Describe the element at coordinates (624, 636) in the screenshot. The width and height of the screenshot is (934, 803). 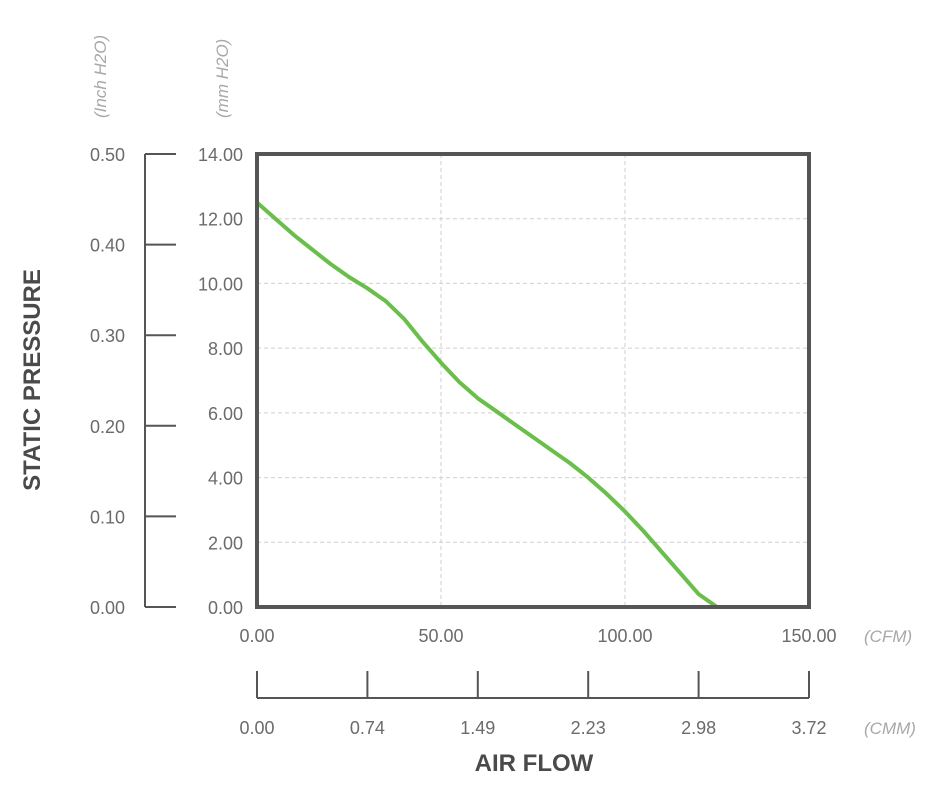
I see `cfm-tick-label: 100.00` at that location.